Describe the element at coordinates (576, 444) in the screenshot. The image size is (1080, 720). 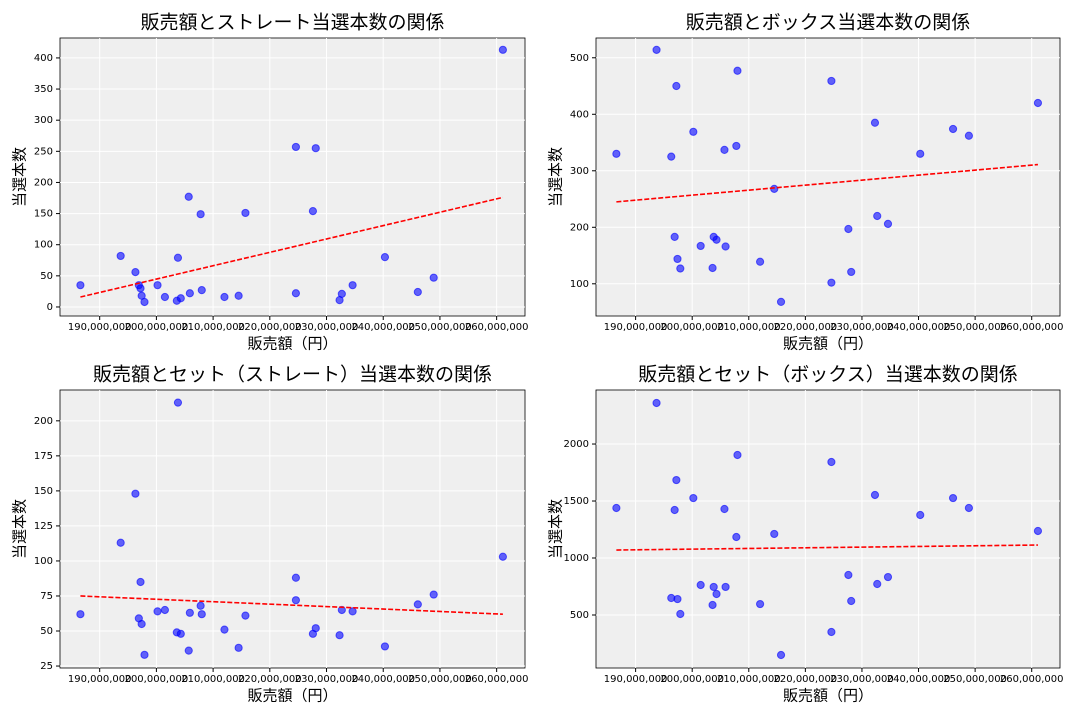
I see `y-tick-label: 2000` at that location.